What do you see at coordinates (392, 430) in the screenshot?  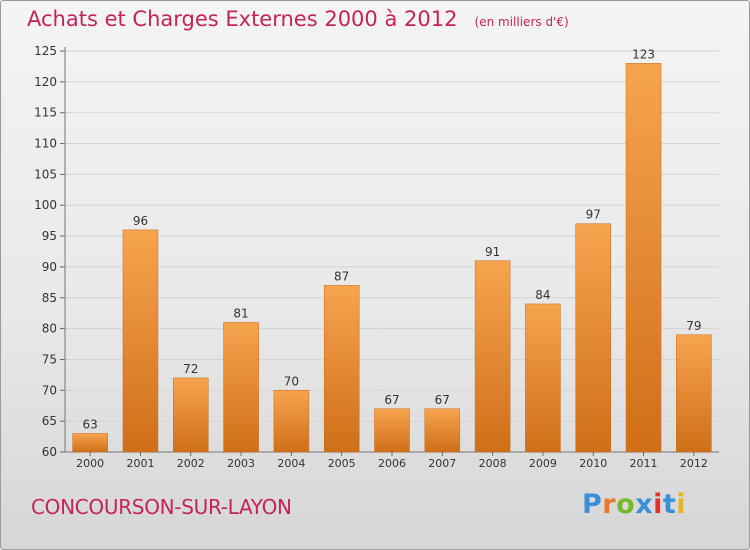 I see `bar-2006` at bounding box center [392, 430].